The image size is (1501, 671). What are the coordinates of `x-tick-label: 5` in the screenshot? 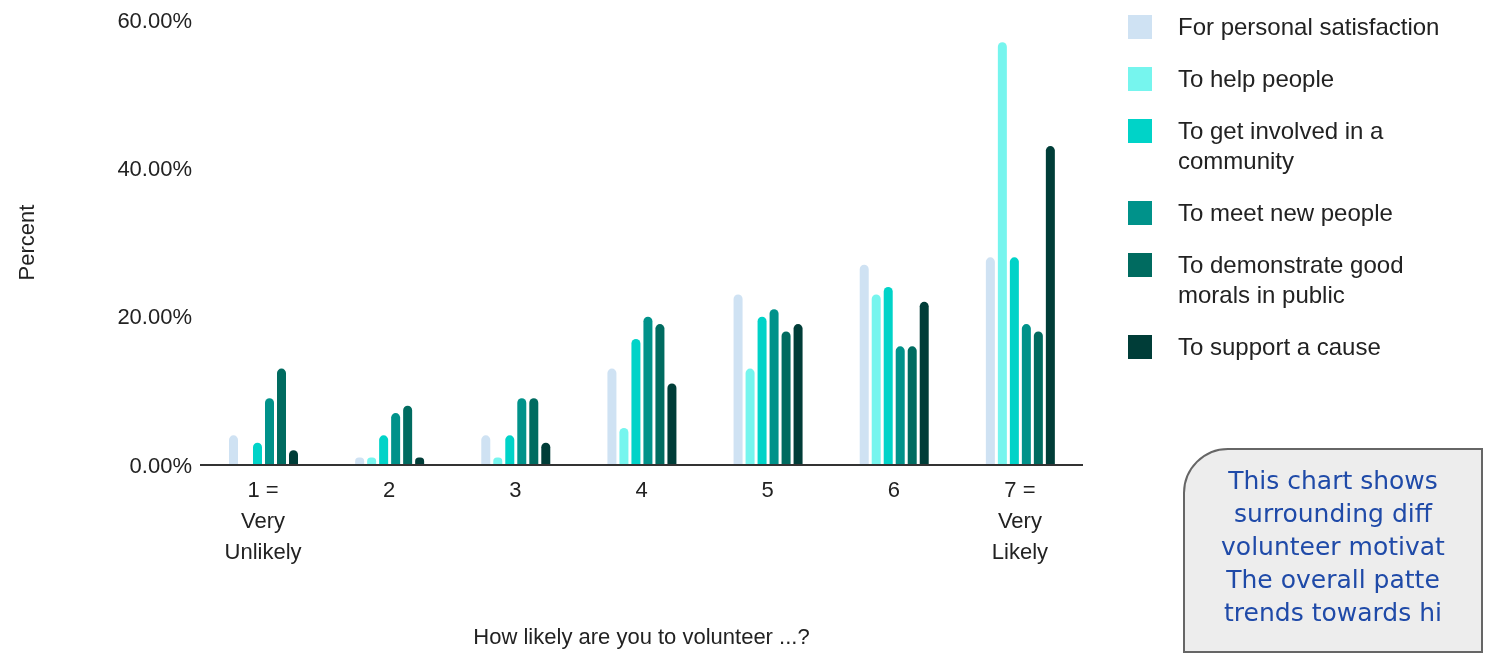 It's located at (767, 489).